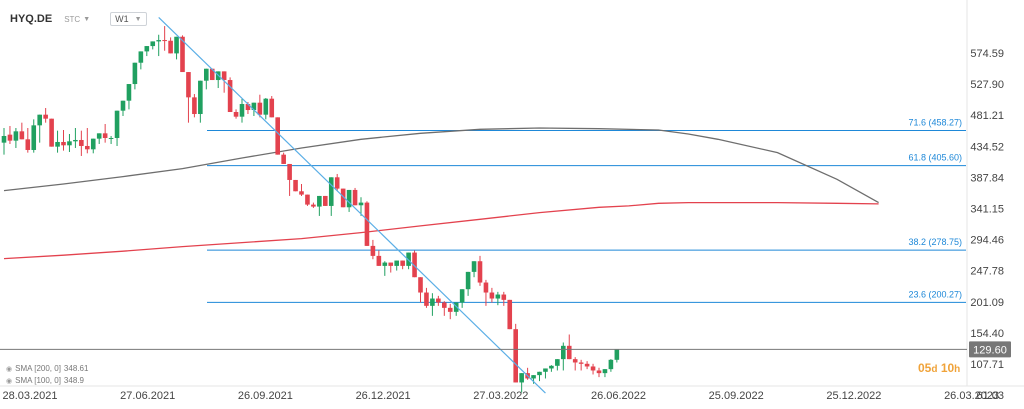  What do you see at coordinates (128, 19) in the screenshot?
I see `timeframe-select: W1 ▼` at bounding box center [128, 19].